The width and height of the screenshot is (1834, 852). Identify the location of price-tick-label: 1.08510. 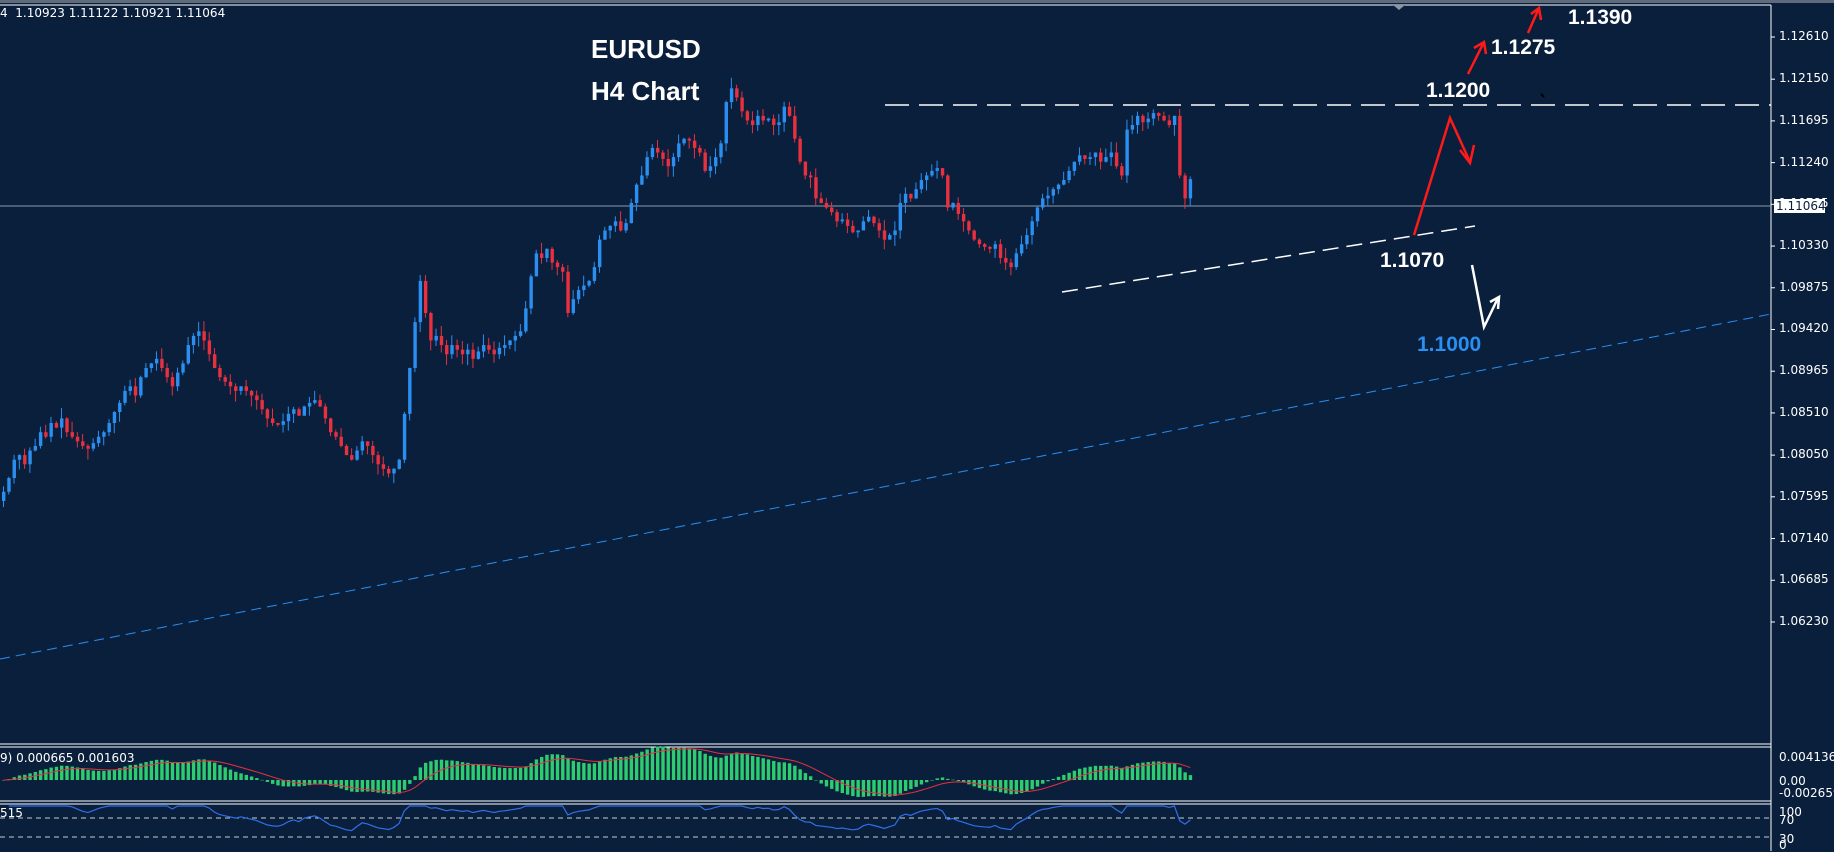
(1804, 411).